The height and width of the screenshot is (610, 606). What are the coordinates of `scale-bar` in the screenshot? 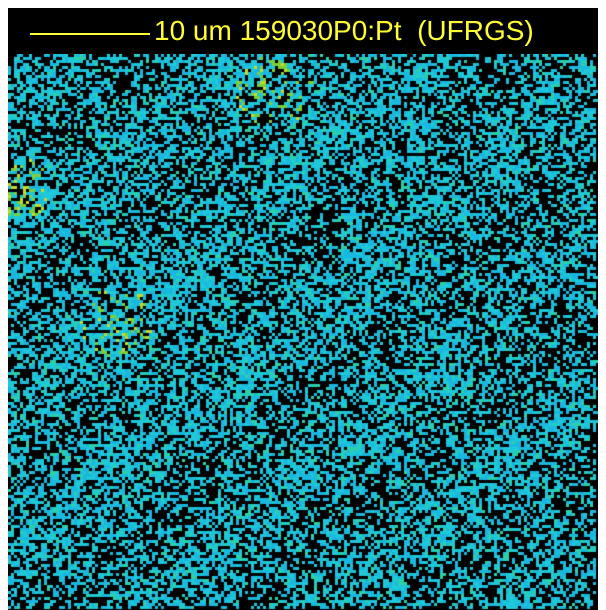 It's located at (90, 34).